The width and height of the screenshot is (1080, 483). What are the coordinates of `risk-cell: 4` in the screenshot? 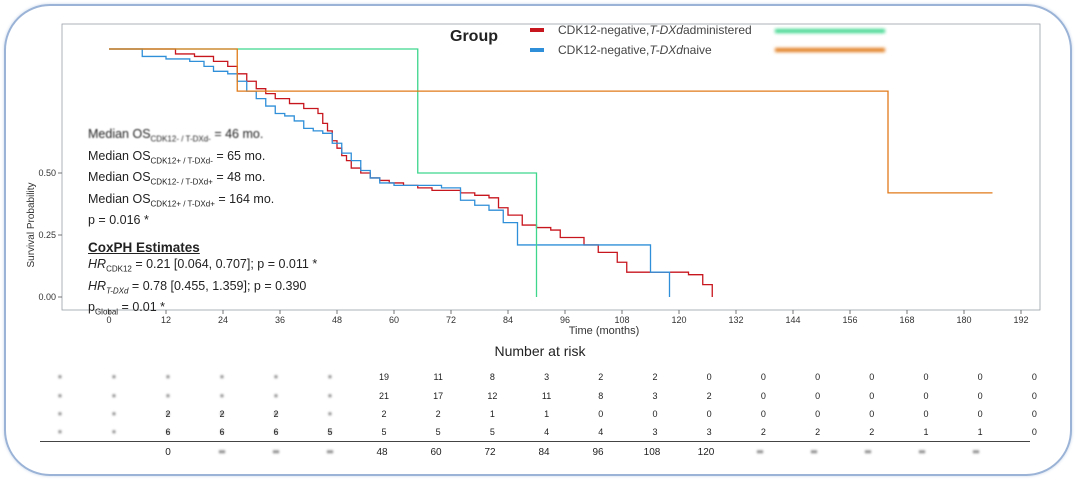 It's located at (601, 432).